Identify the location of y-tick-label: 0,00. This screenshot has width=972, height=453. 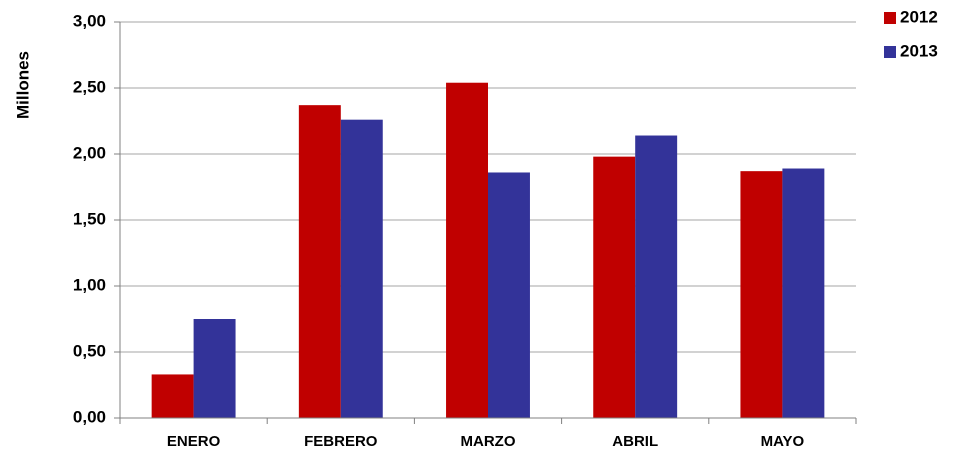
(89, 416).